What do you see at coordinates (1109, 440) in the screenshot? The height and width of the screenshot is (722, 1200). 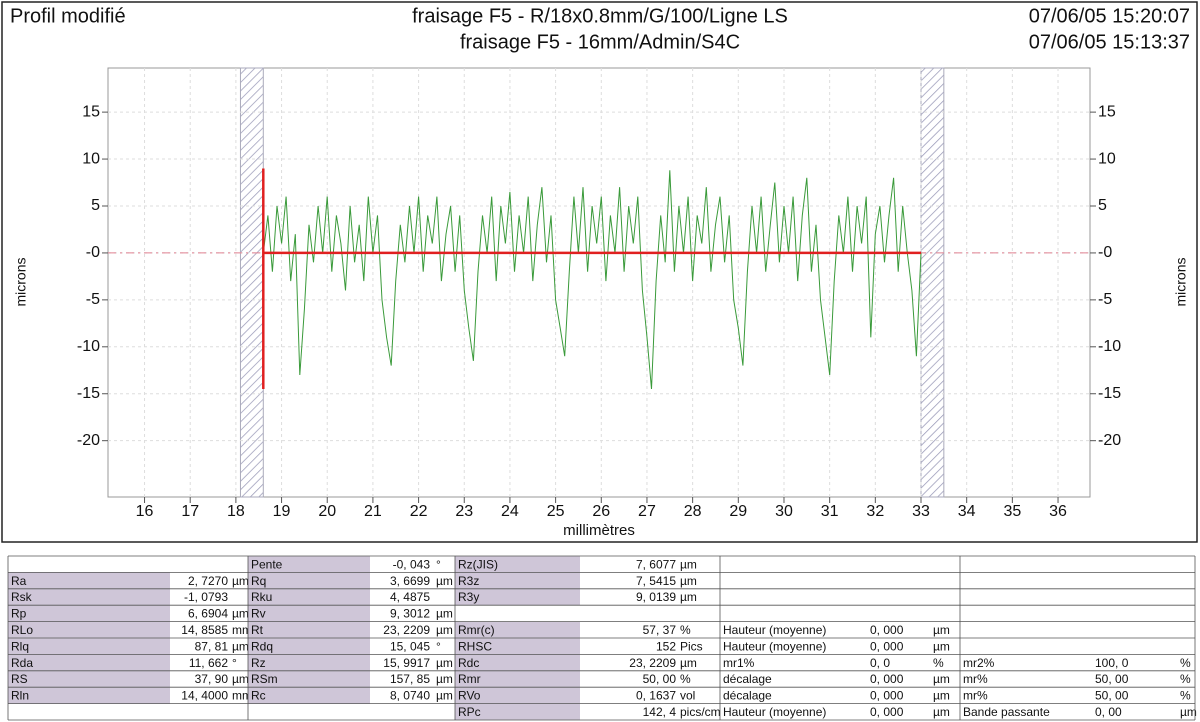 I see `y-tick-label: -20` at bounding box center [1109, 440].